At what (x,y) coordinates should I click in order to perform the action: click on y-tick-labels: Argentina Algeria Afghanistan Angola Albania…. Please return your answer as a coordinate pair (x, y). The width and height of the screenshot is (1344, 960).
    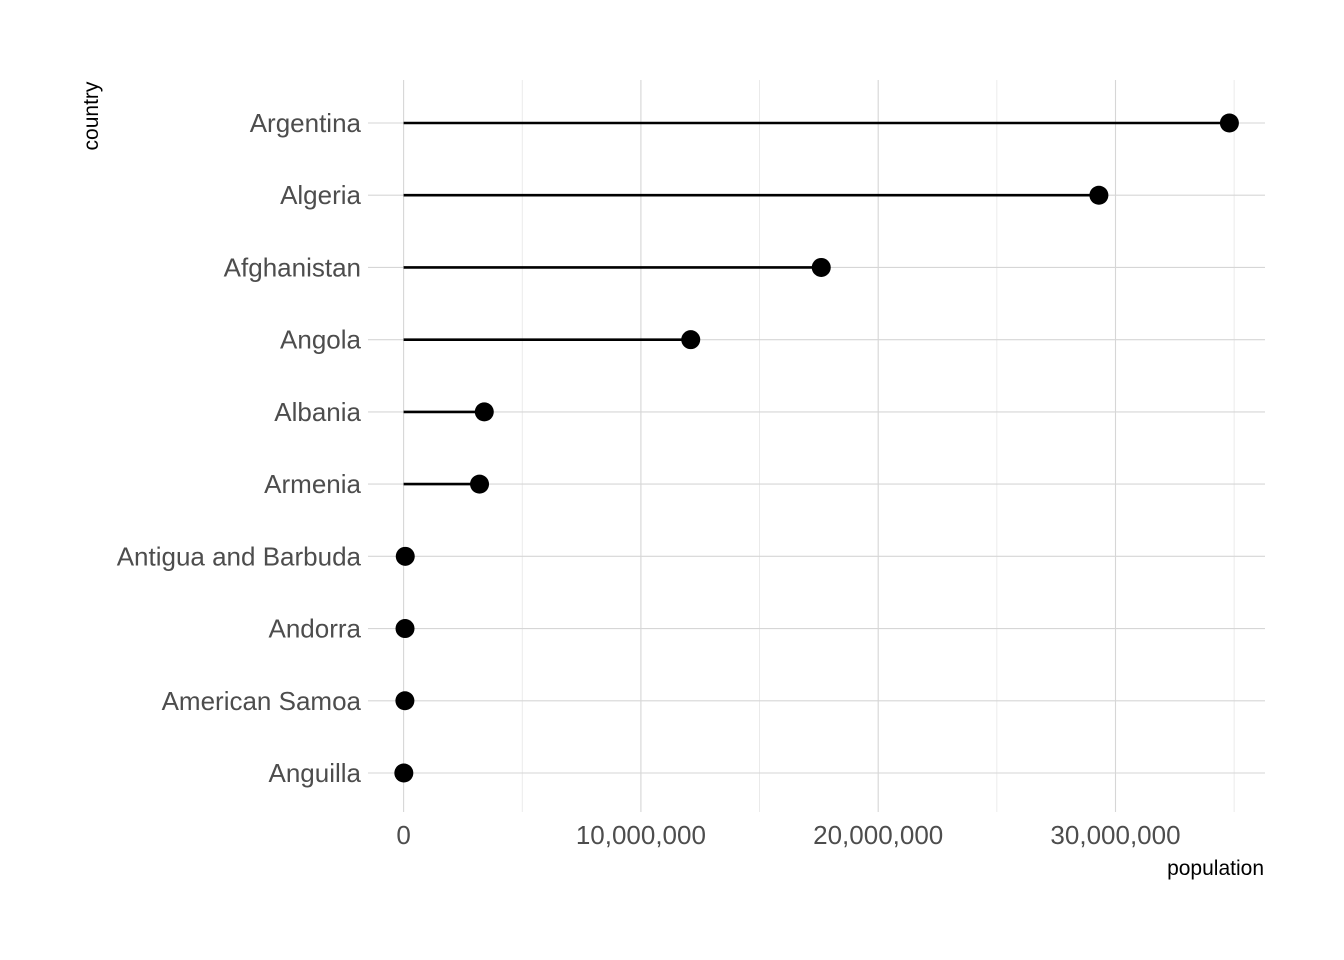
    Looking at the image, I should click on (239, 448).